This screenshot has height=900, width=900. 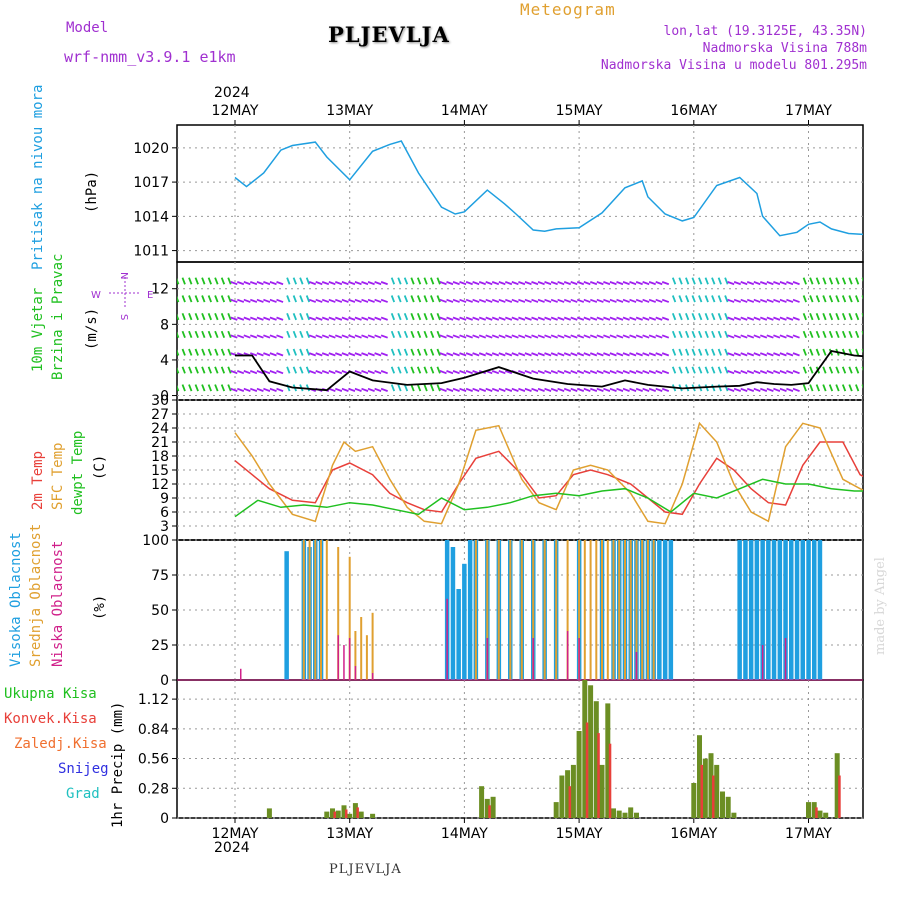 I want to click on ytick-label-temp: 30, so click(x=160, y=401).